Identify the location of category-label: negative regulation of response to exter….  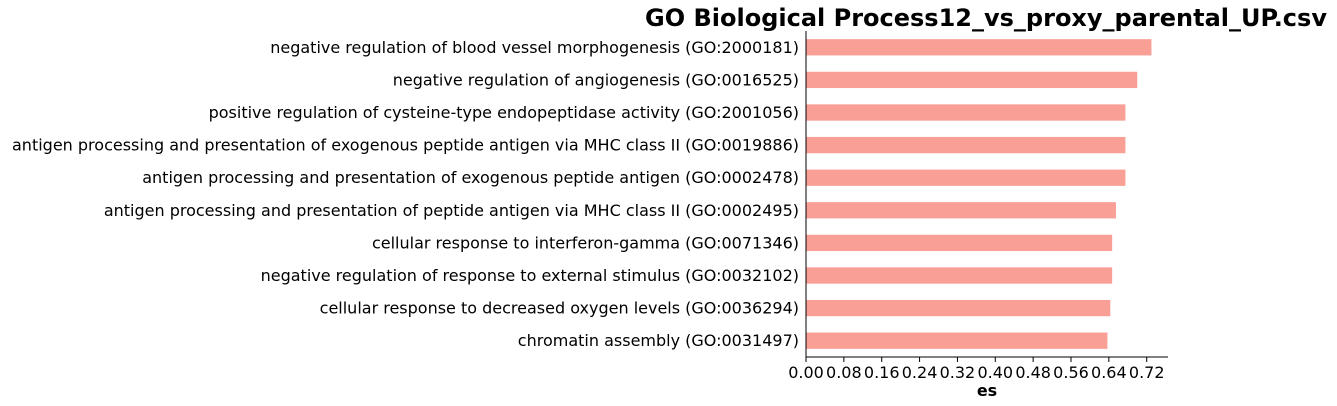
(530, 275).